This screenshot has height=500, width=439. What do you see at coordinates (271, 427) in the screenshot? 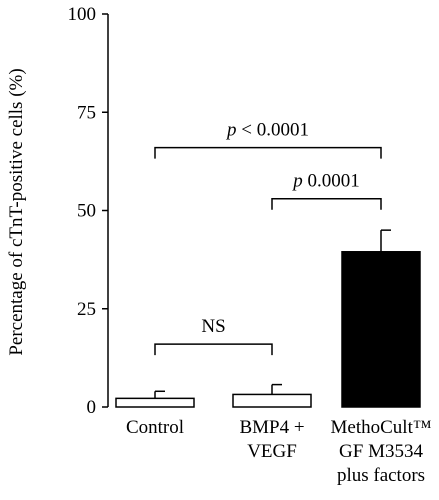
I see `category-label: BMP4 +` at bounding box center [271, 427].